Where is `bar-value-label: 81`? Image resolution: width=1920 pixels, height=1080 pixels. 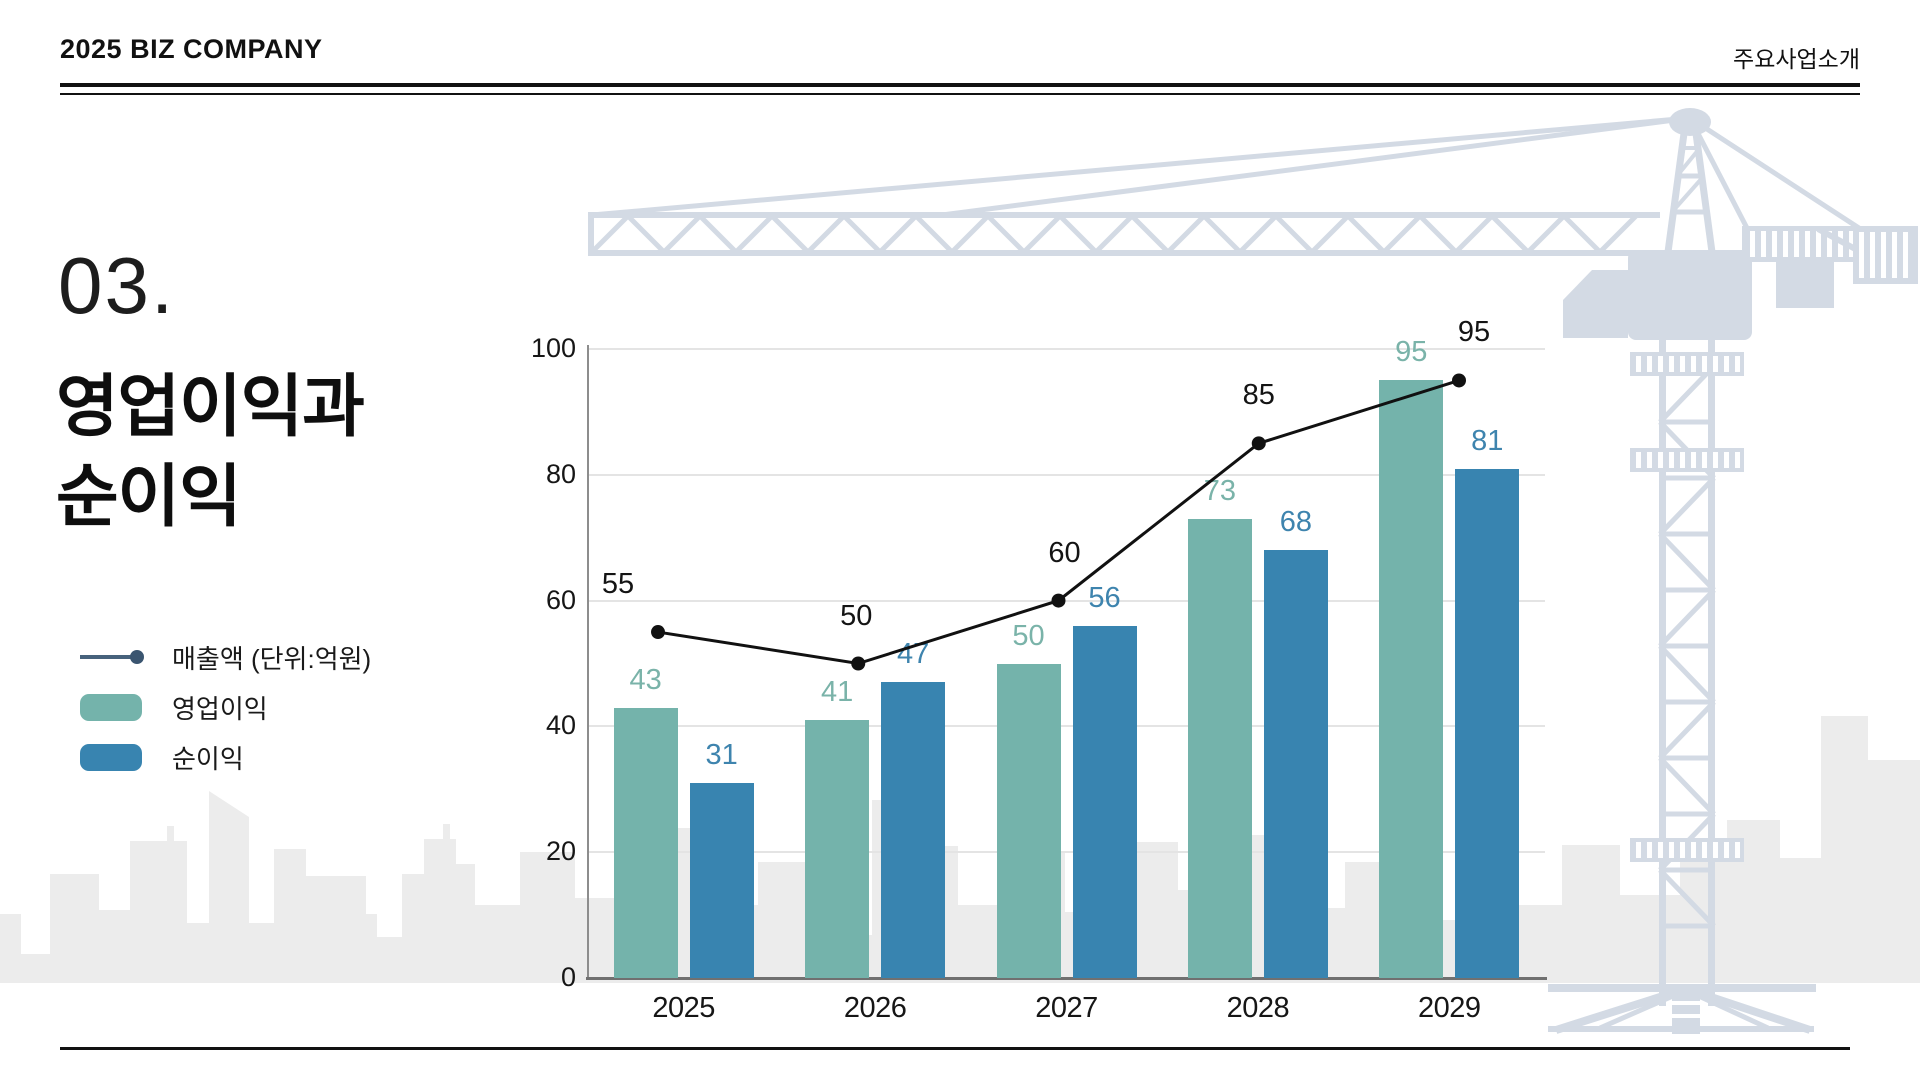
bar-value-label: 81 is located at coordinates (1487, 440).